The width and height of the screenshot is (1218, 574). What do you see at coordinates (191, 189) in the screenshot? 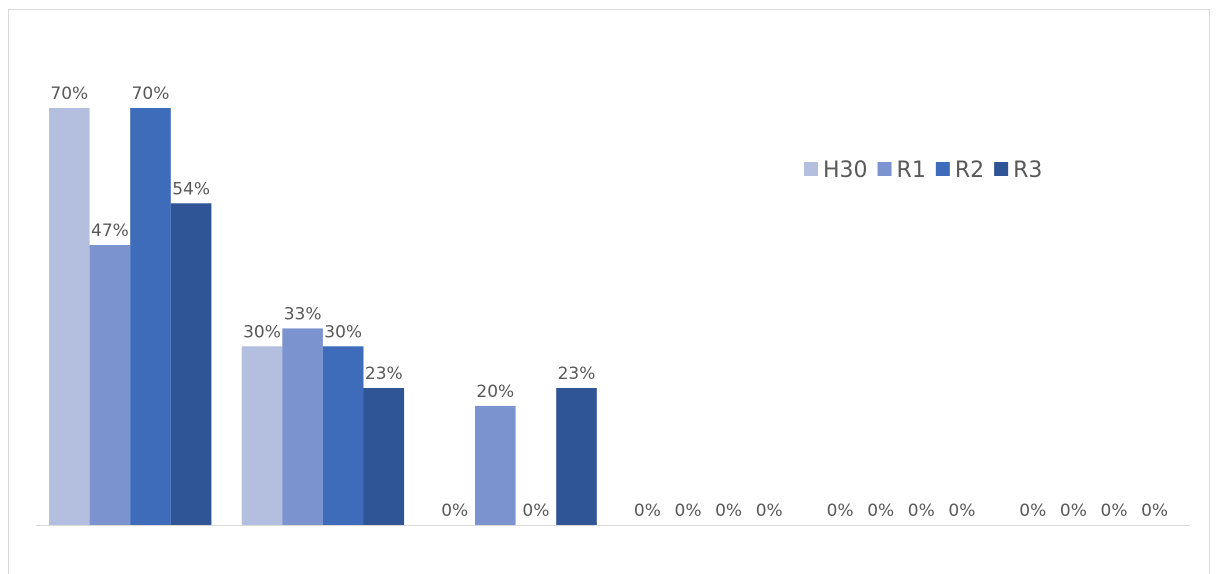
I see `data-label-r3-1: 54%` at bounding box center [191, 189].